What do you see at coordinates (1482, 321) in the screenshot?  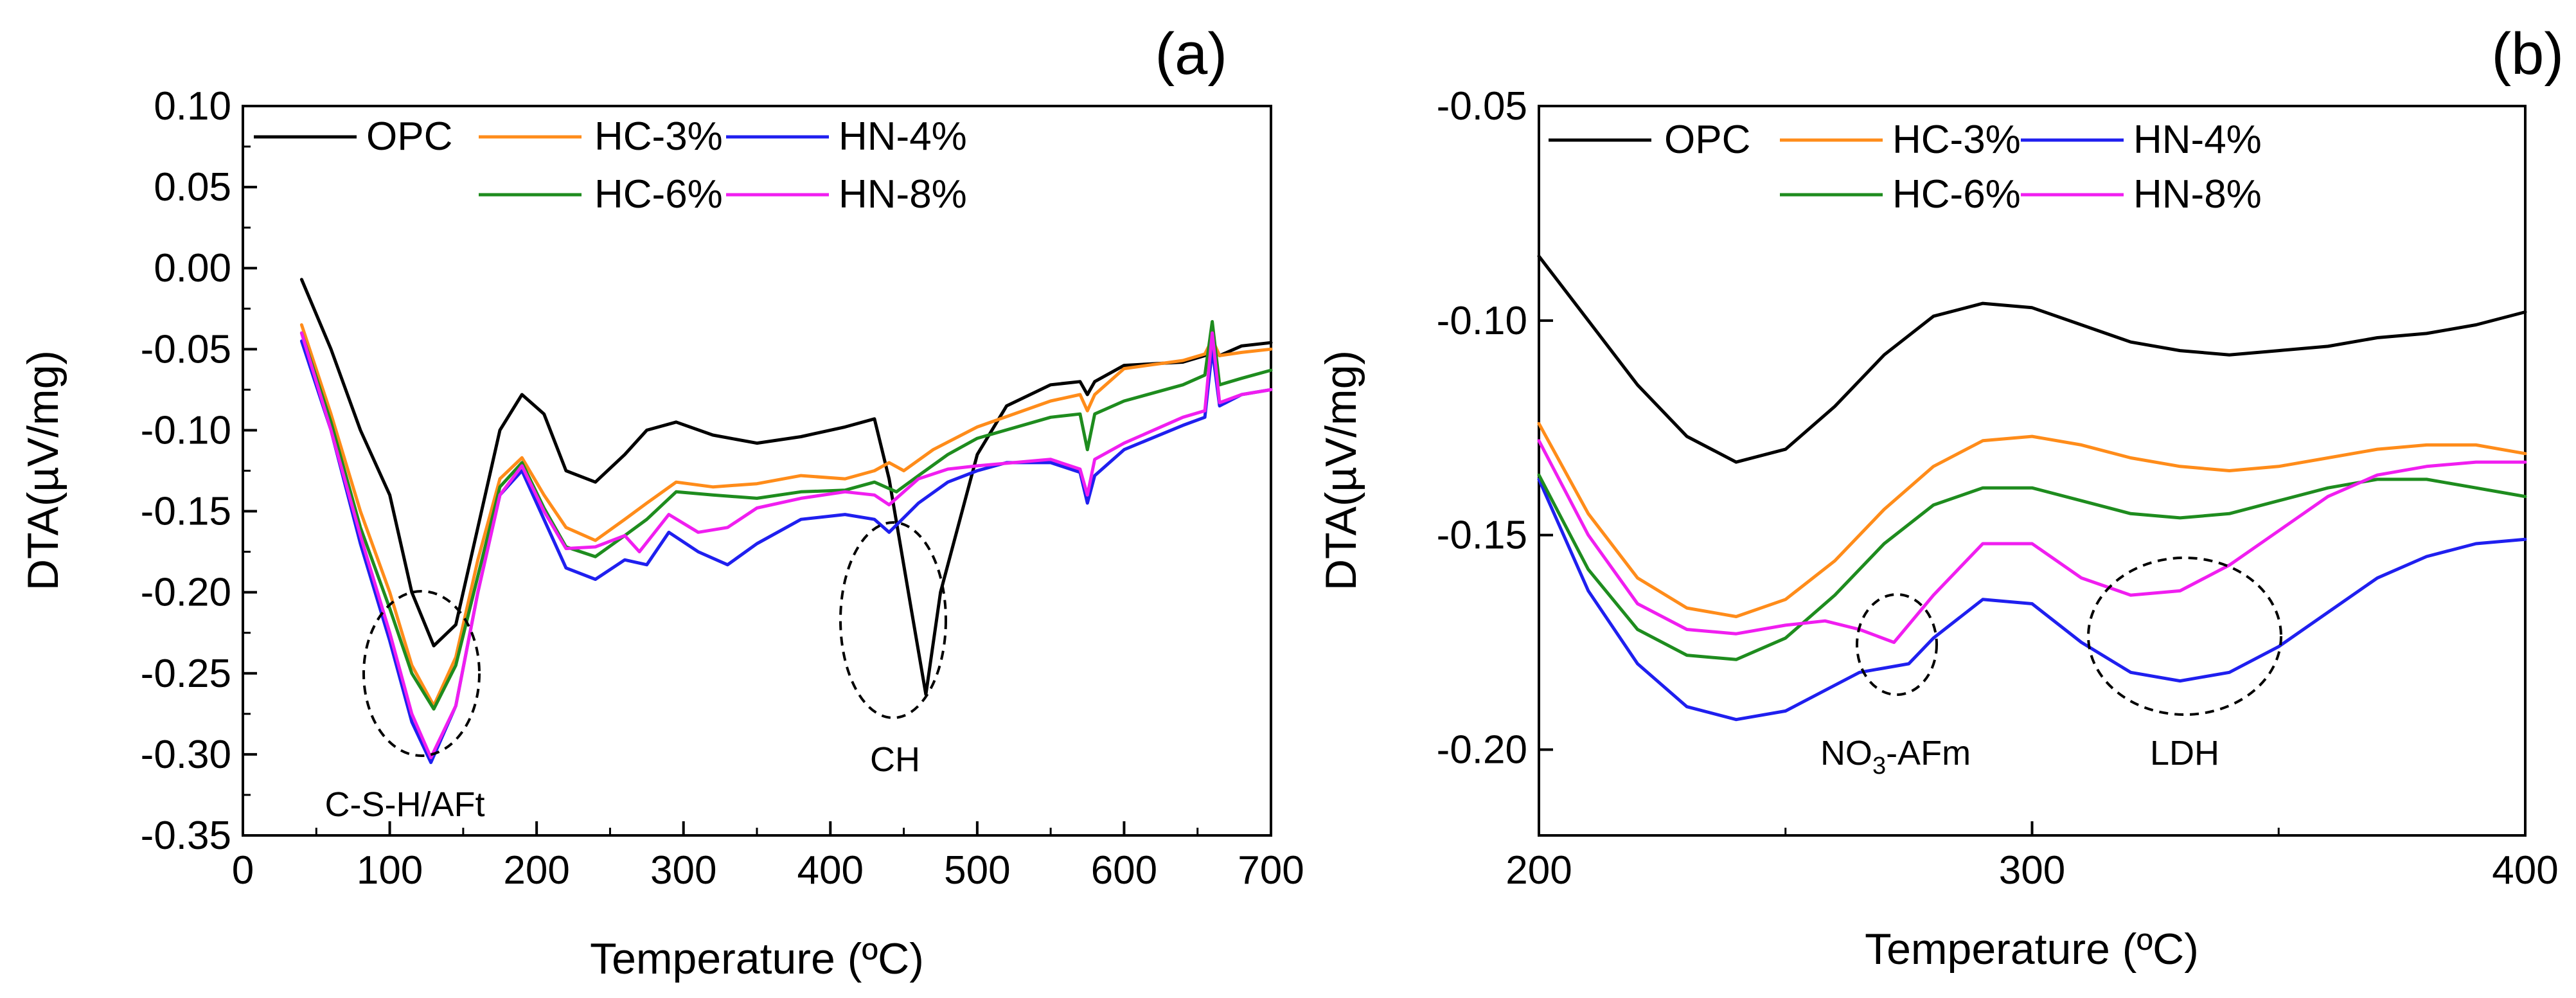 I see `panel-b-ytick-label: -0.10` at bounding box center [1482, 321].